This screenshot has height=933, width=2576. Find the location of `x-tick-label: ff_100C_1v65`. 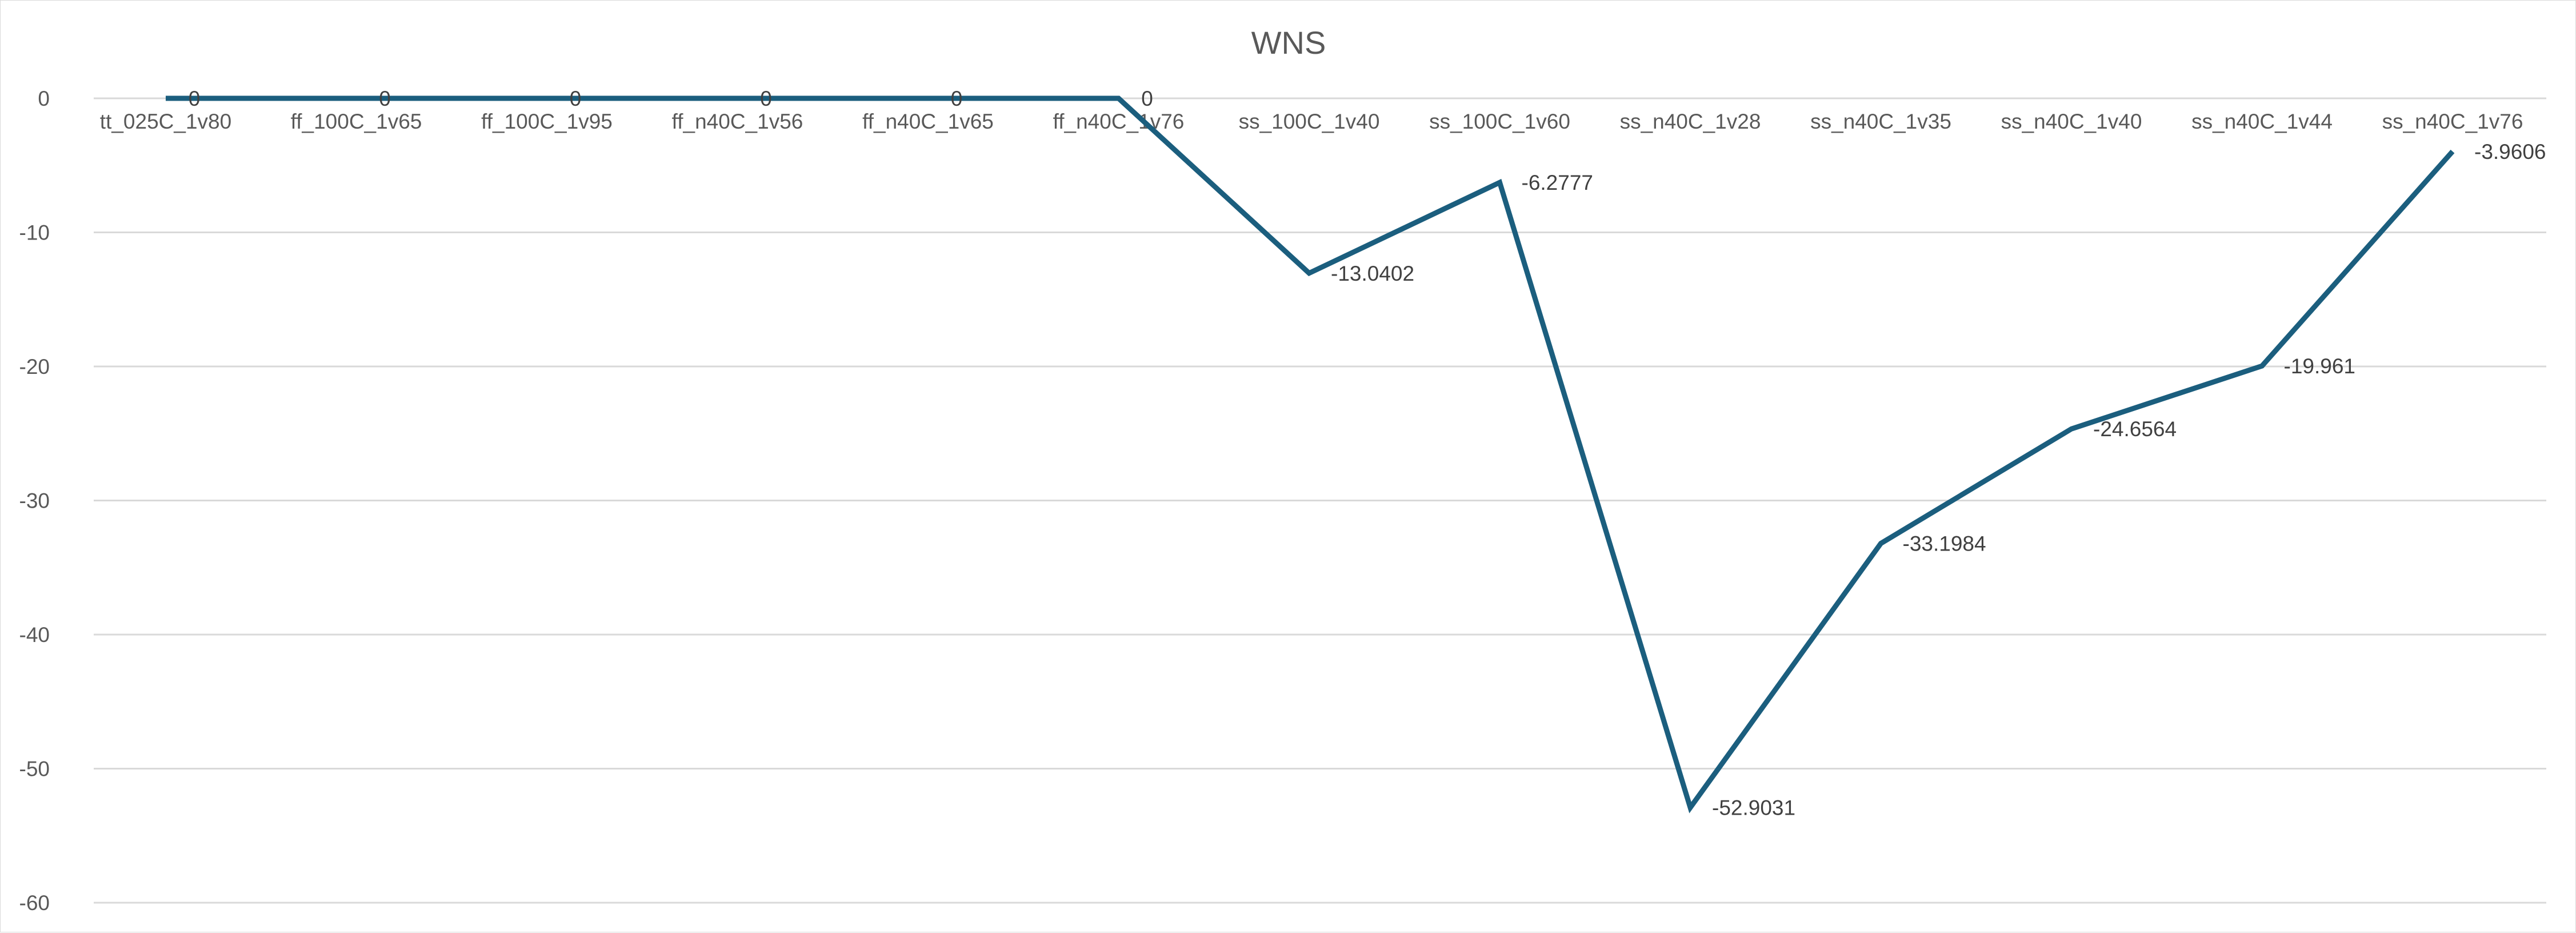

x-tick-label: ff_100C_1v65 is located at coordinates (356, 121).